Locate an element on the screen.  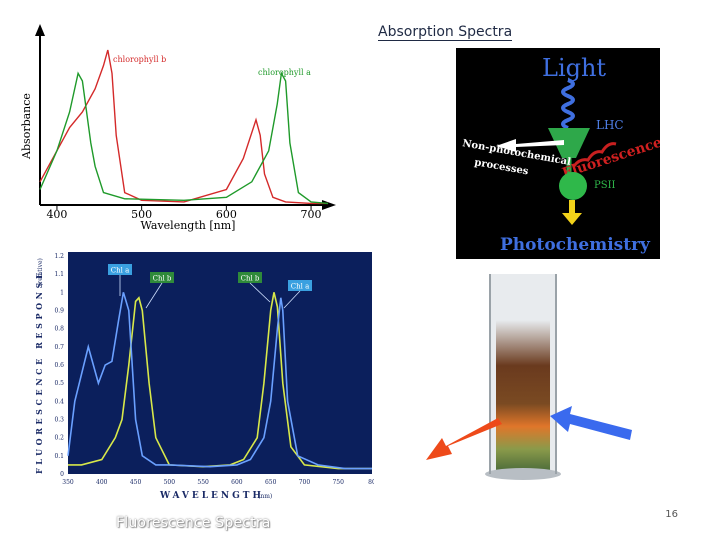
fluorescence-y-tick-label: 0.7 is located at coordinates (59, 347).